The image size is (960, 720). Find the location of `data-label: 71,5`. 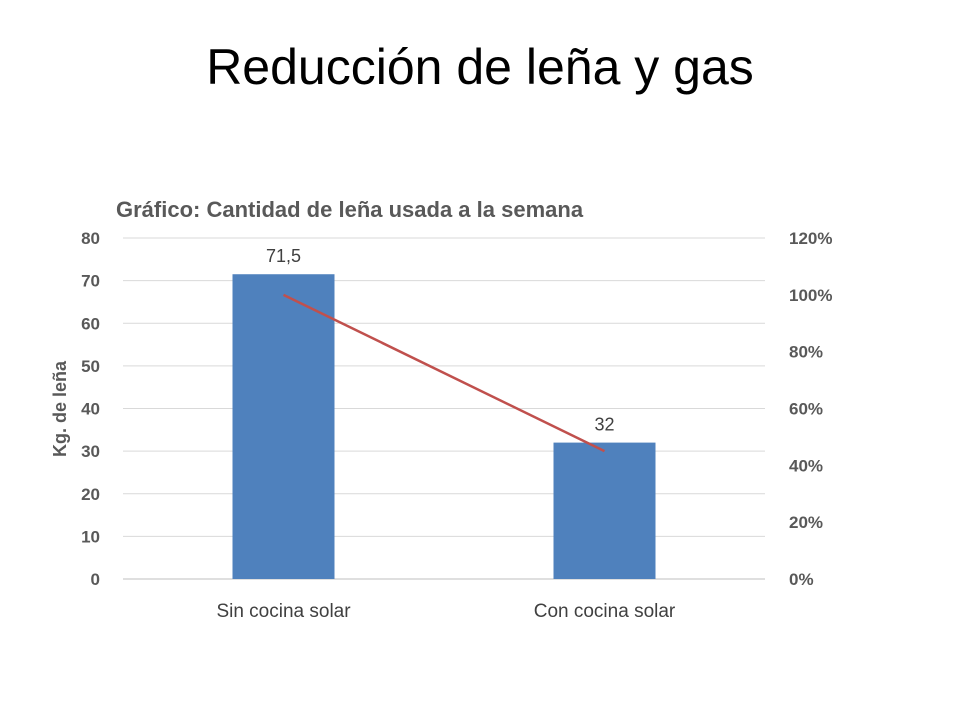

data-label: 71,5 is located at coordinates (283, 256).